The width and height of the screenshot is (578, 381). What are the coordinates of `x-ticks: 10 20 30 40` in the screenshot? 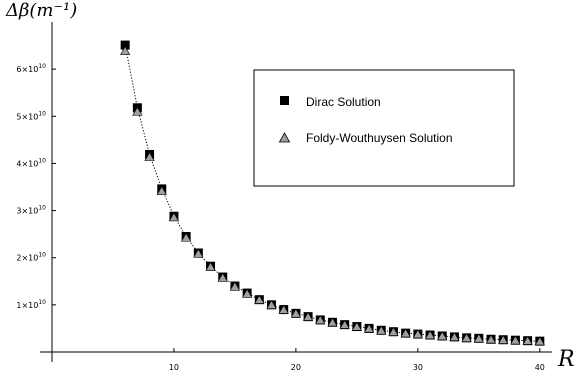 It's located at (357, 360).